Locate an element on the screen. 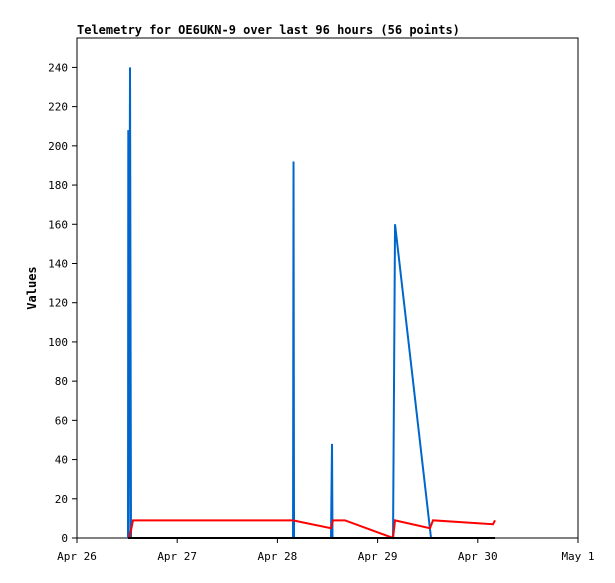 Image resolution: width=615 pixels, height=583 pixels. x-tick-label: May 1 is located at coordinates (577, 556).